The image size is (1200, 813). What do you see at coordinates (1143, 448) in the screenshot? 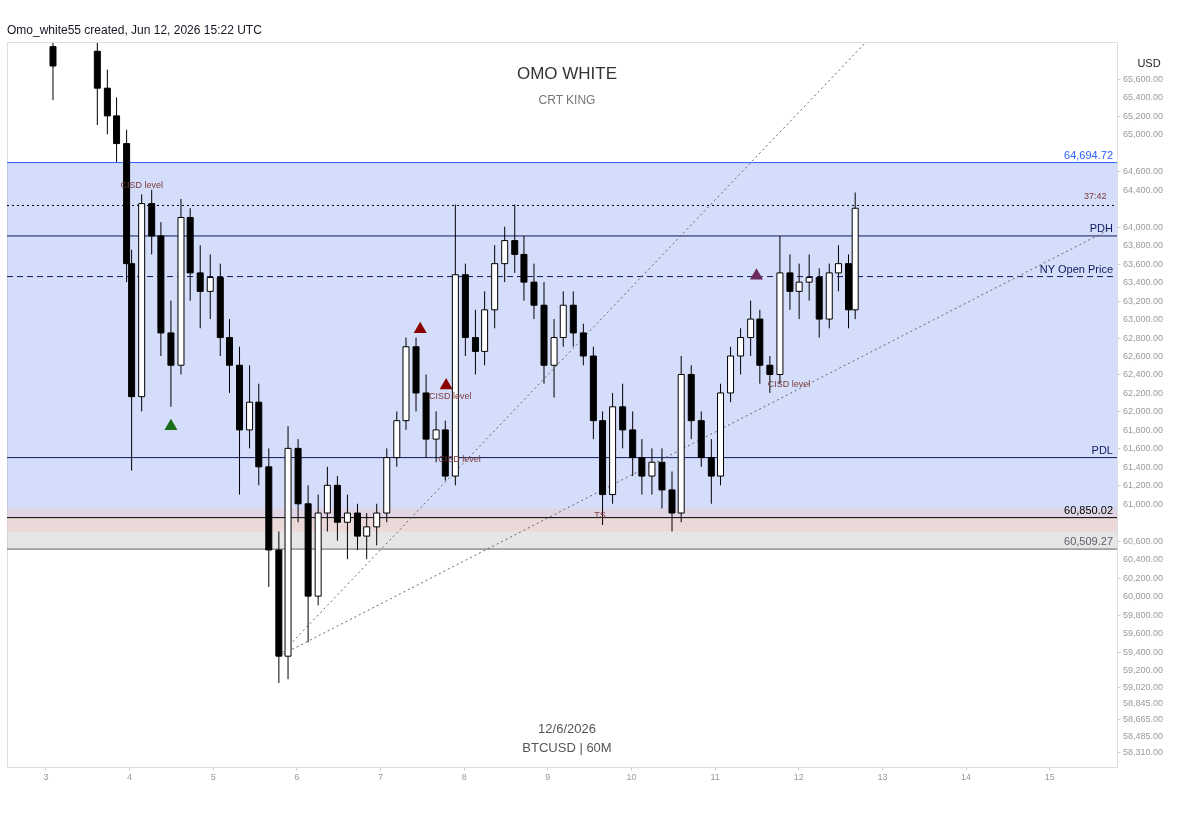
I see `y-tick-label: 61,600.00` at bounding box center [1143, 448].